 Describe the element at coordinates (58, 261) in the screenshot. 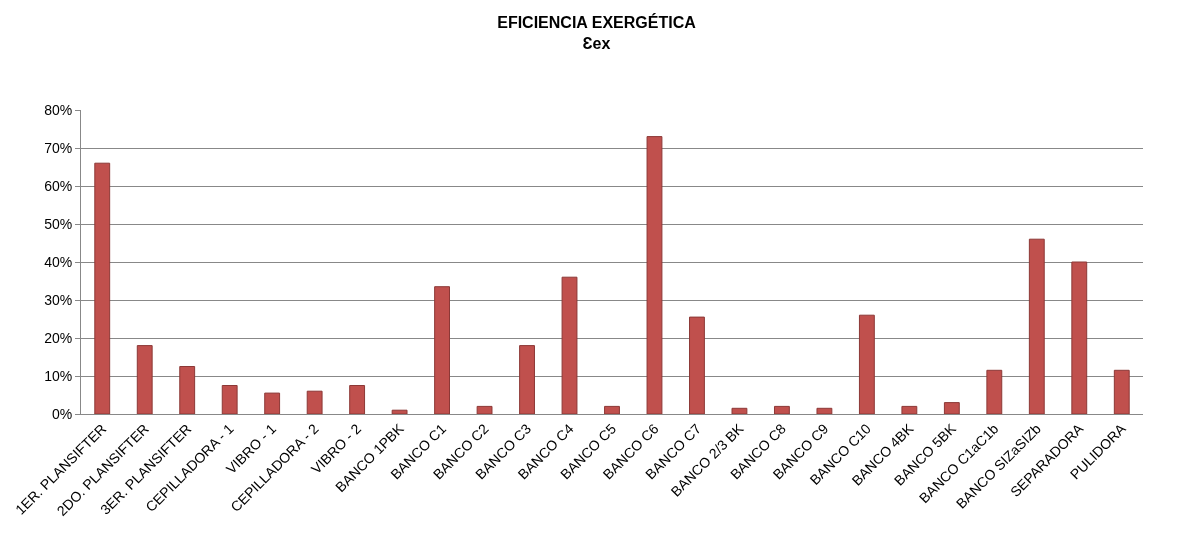

I see `y-tick-label: 40%` at that location.